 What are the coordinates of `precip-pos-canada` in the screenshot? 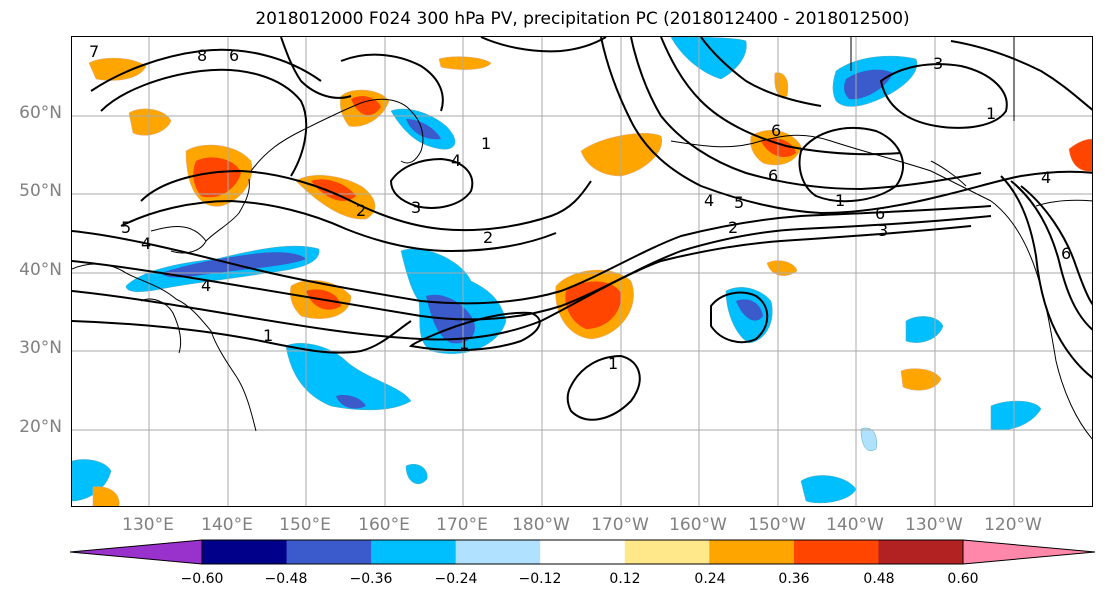 It's located at (1080, 155).